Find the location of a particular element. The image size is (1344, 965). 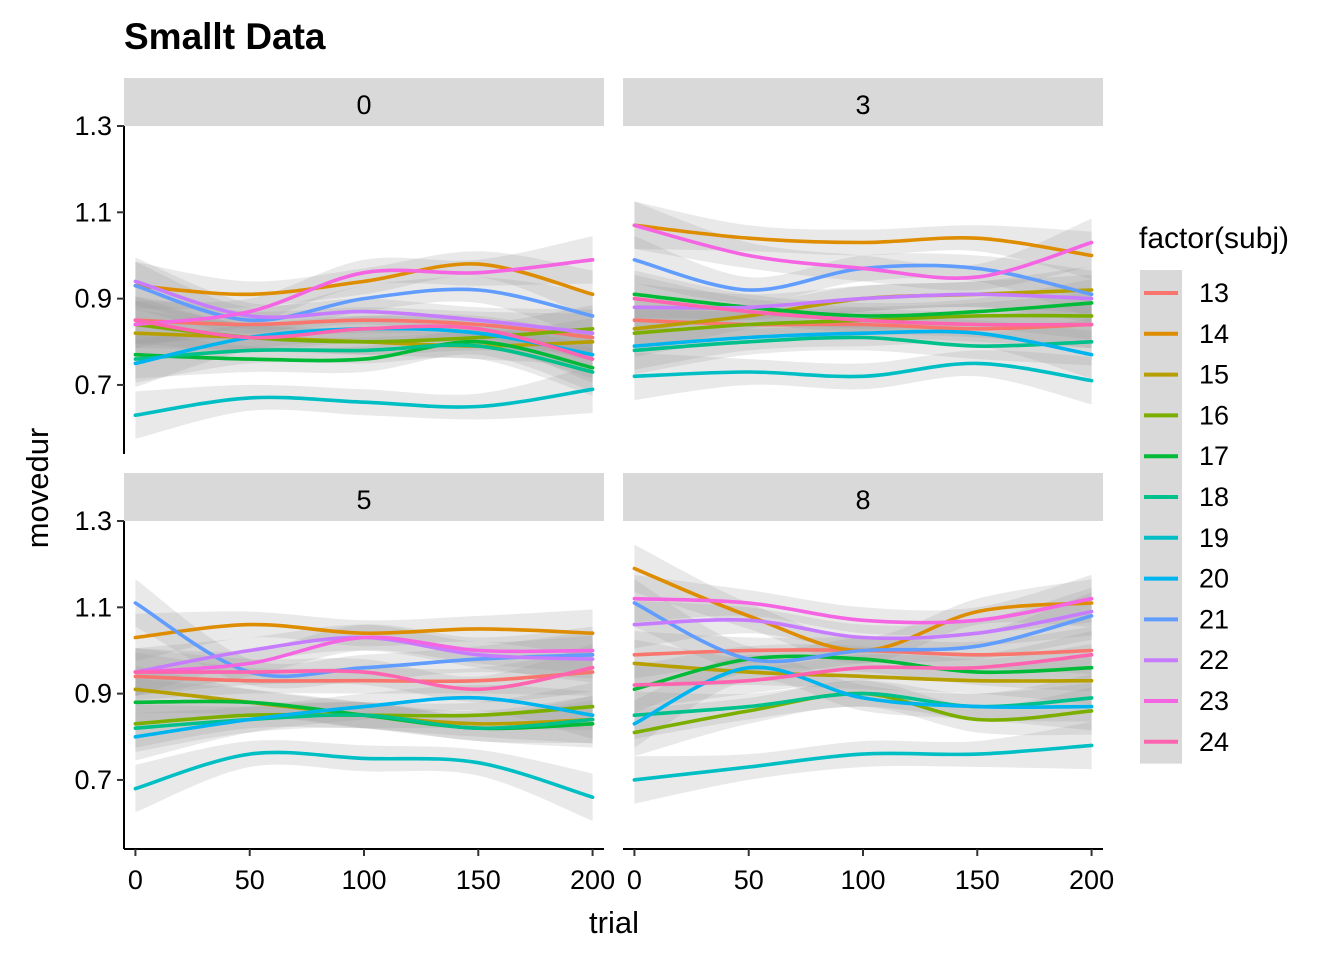

legend-title: factor(subj) is located at coordinates (1214, 238).